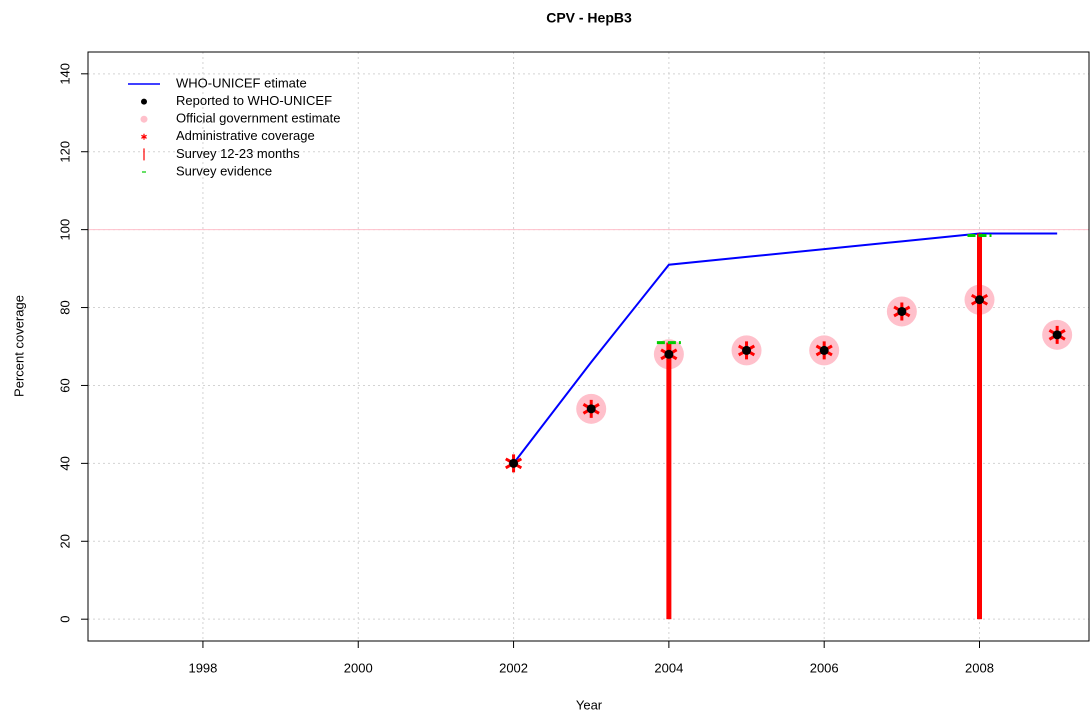  I want to click on y-tick-label: 140, so click(64, 74).